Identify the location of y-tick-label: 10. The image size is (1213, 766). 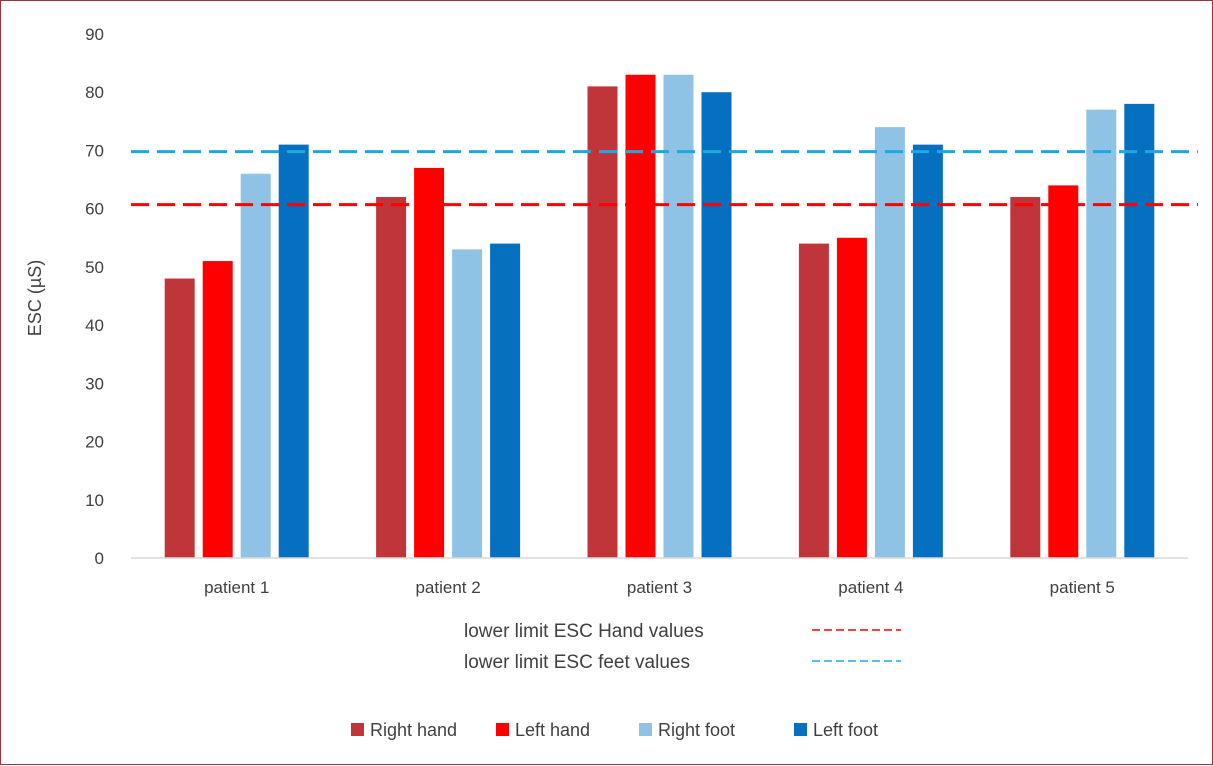
(94, 500).